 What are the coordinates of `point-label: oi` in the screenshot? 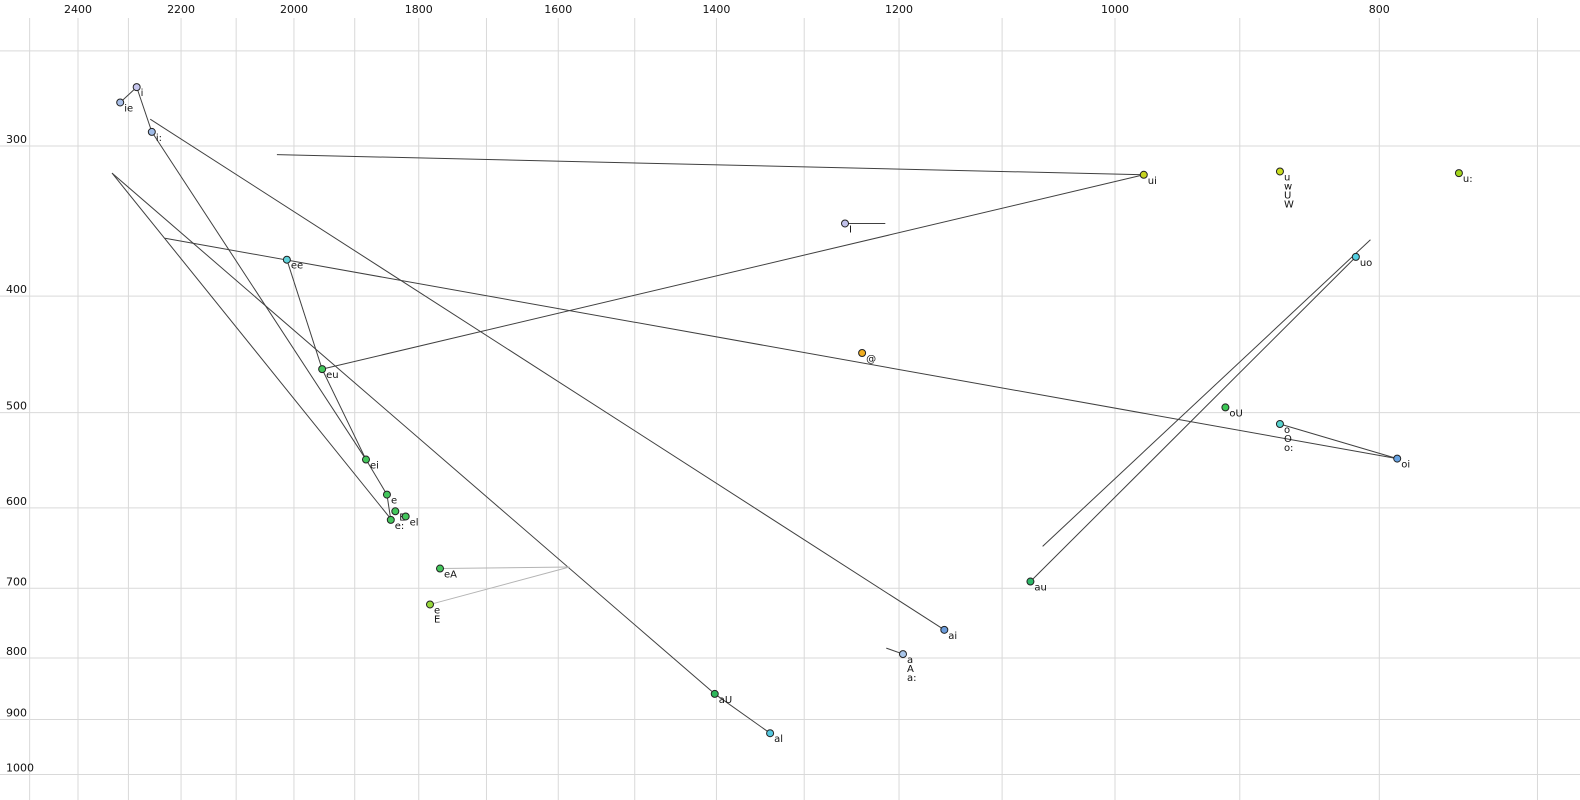 It's located at (1405, 465).